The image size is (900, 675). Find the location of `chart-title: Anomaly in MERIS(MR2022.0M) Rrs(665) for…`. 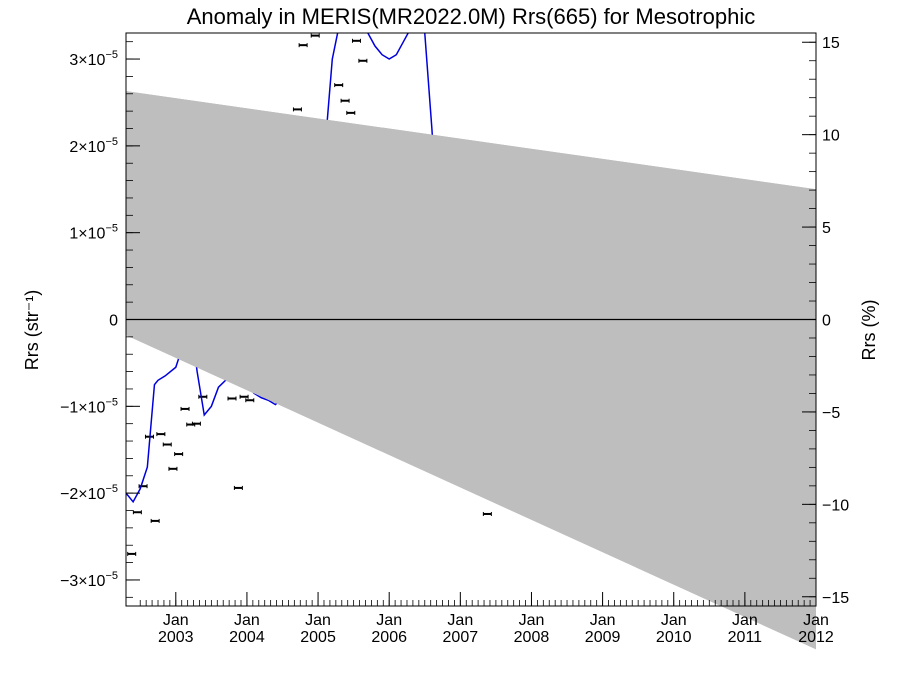

chart-title: Anomaly in MERIS(MR2022.0M) Rrs(665) for… is located at coordinates (471, 16).